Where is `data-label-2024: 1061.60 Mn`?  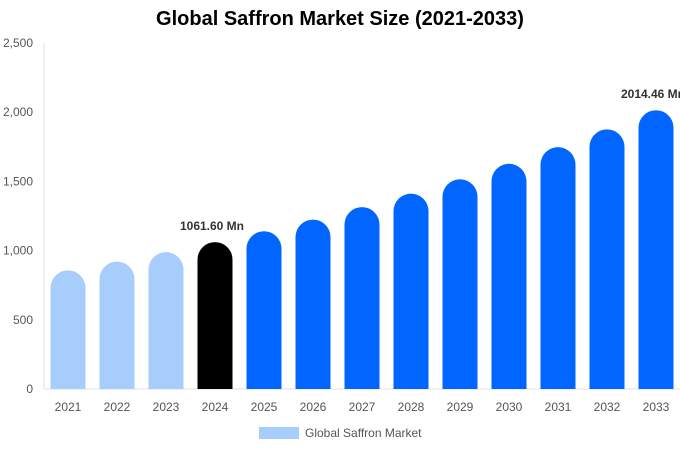
data-label-2024: 1061.60 Mn is located at coordinates (212, 226).